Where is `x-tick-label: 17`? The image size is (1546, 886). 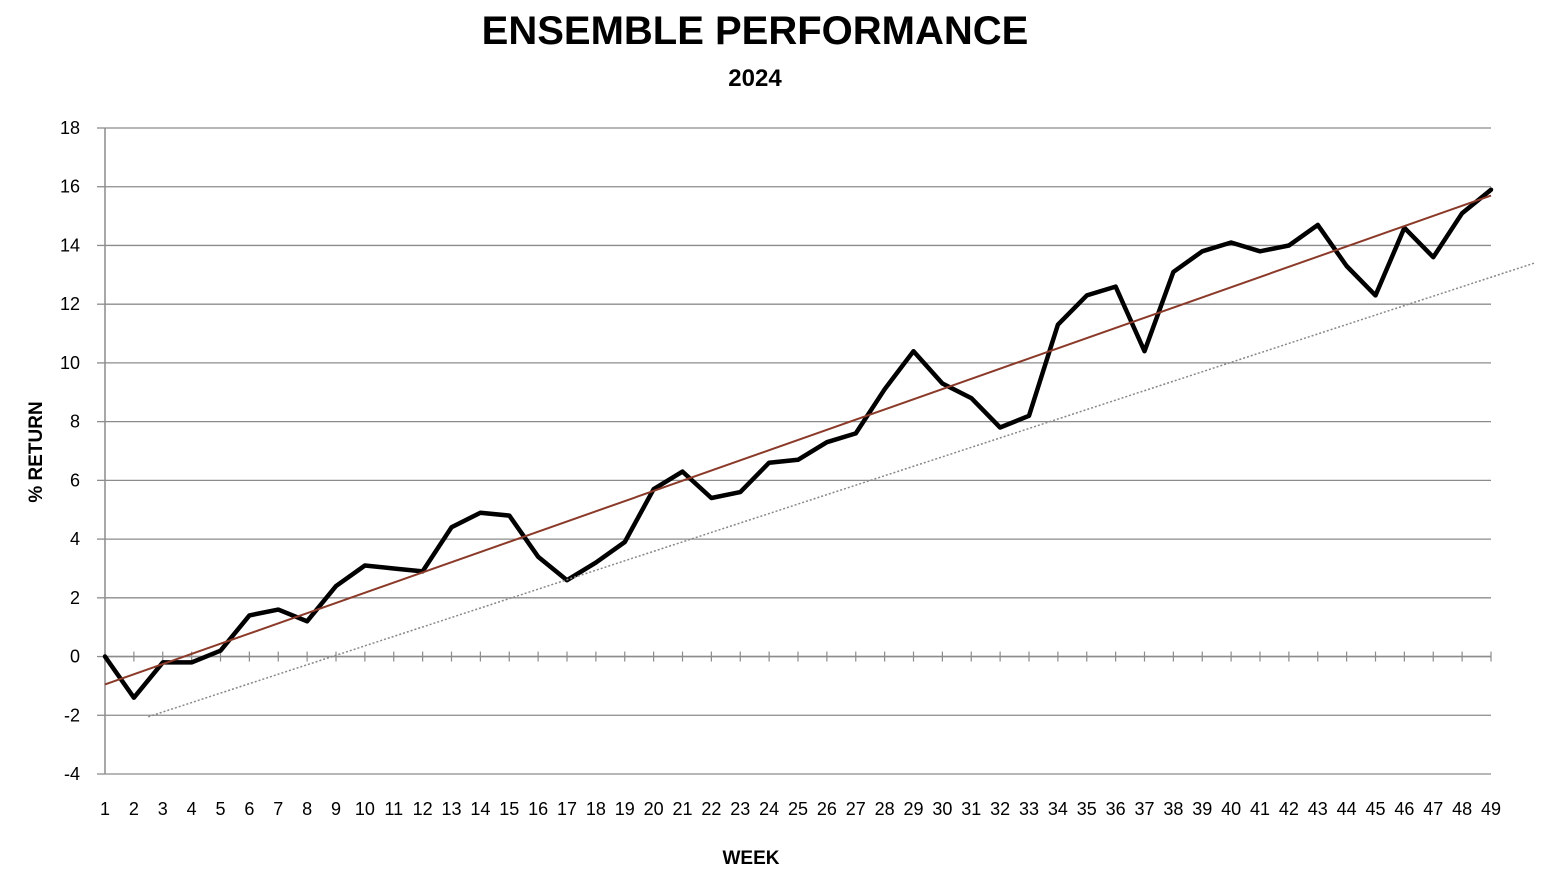 x-tick-label: 17 is located at coordinates (567, 809).